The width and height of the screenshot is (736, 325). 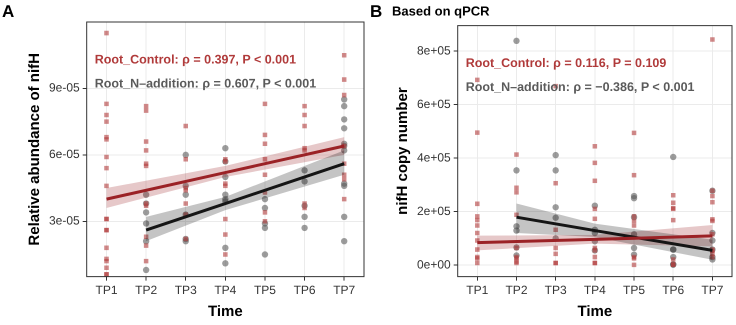 I want to click on y-tick-label: 0e+00, so click(x=434, y=264).